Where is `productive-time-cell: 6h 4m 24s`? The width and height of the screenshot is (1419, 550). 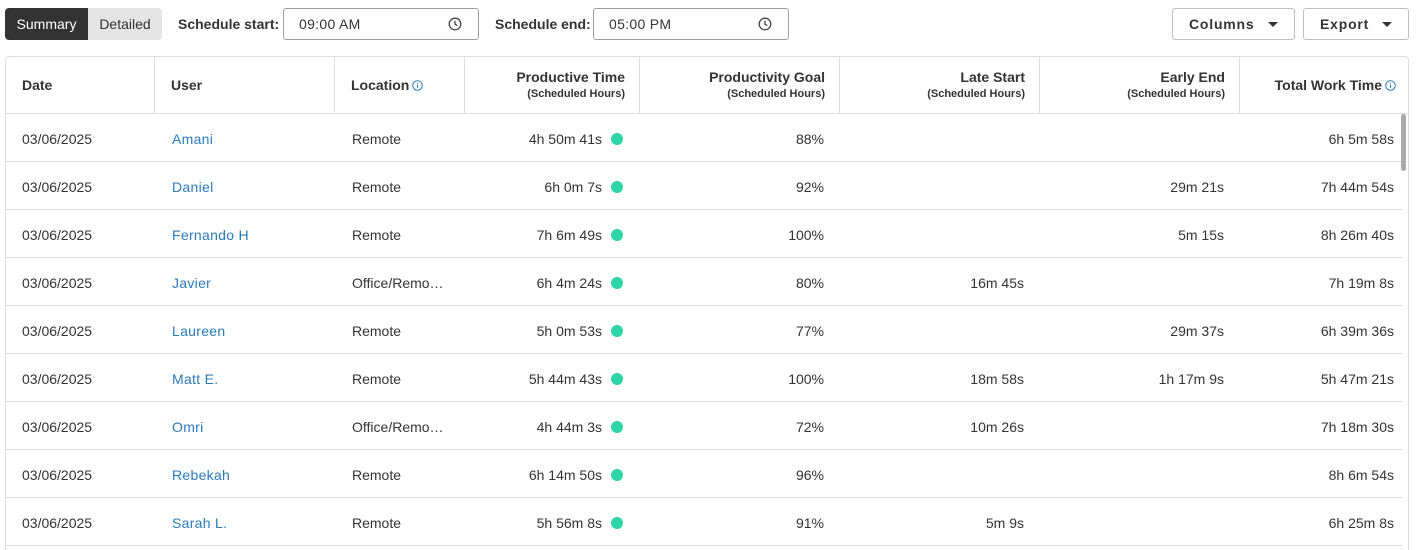 productive-time-cell: 6h 4m 24s is located at coordinates (580, 283).